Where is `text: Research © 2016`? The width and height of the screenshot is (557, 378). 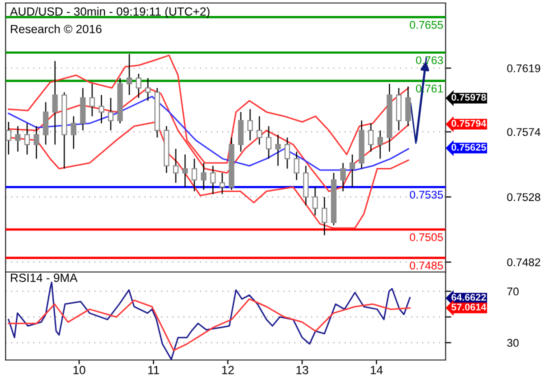
text: Research © 2016 is located at coordinates (56, 29).